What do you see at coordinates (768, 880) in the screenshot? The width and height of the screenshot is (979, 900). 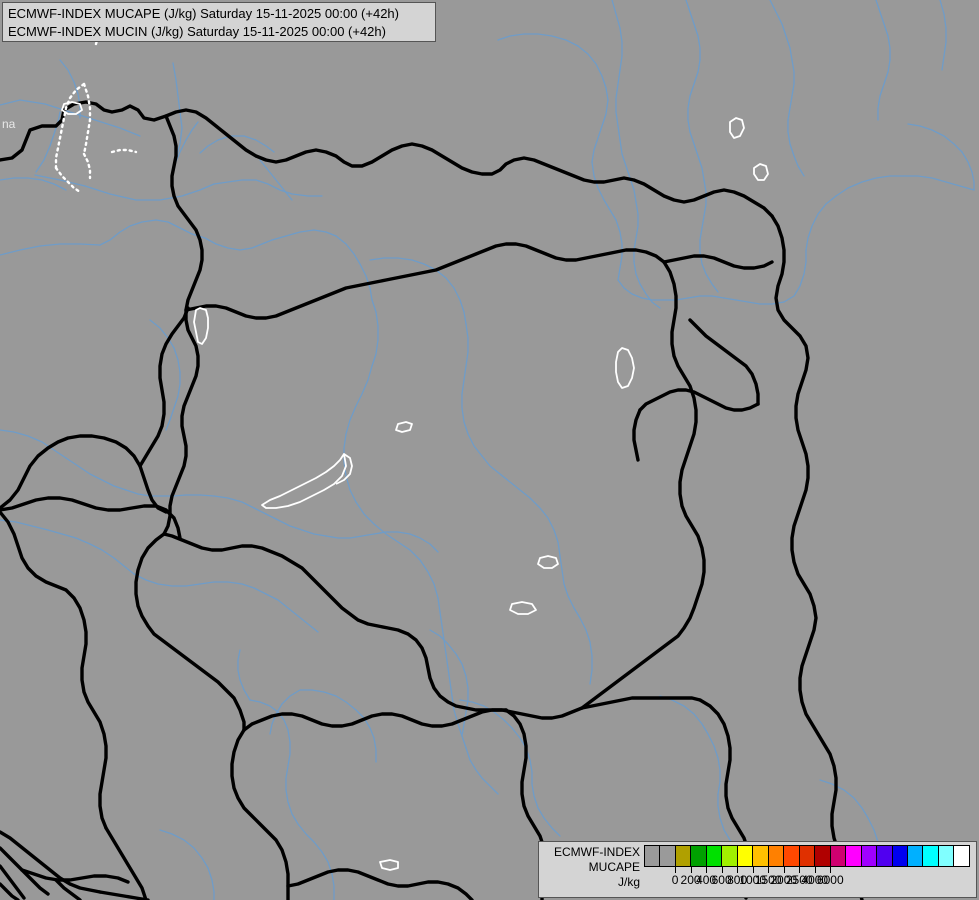 I see `colorbar-tick-label: 1500` at bounding box center [768, 880].